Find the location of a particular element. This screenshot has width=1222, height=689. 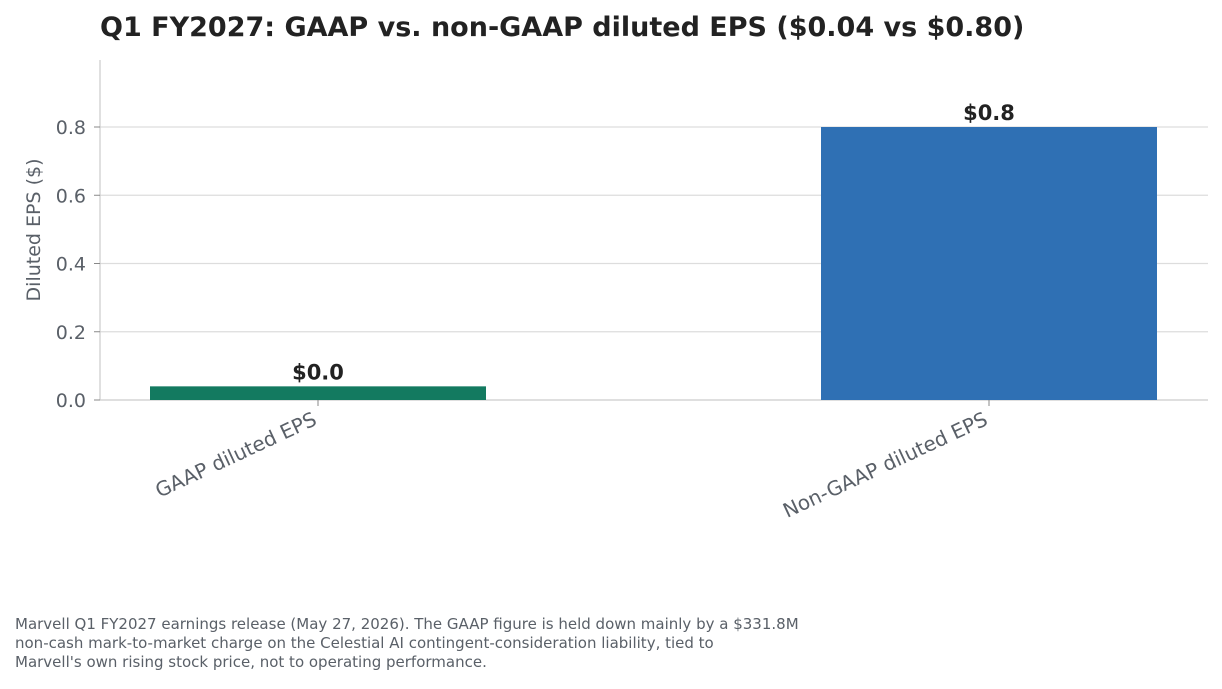

data-label: $0.0 is located at coordinates (318, 372).